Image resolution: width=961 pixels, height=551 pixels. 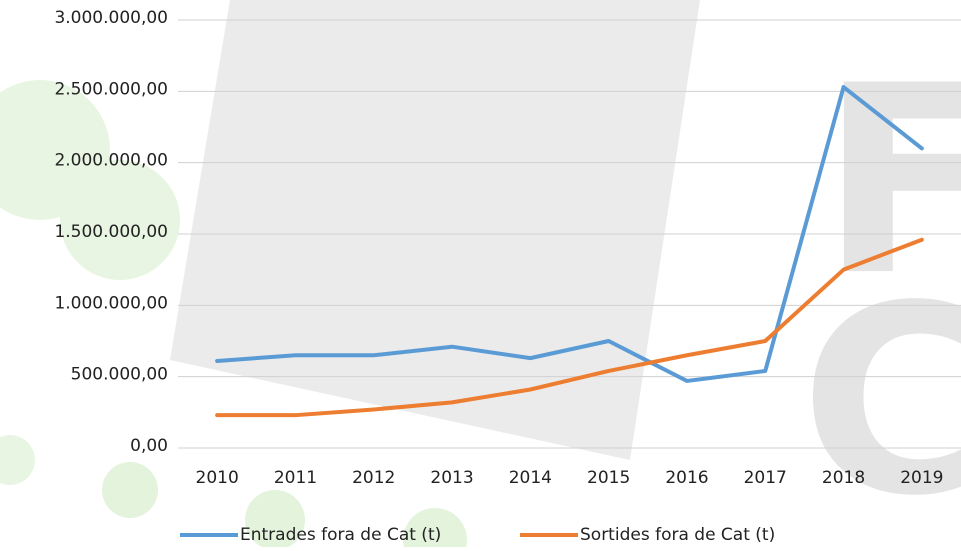 What do you see at coordinates (217, 478) in the screenshot?
I see `x-tick-label: 2010` at bounding box center [217, 478].